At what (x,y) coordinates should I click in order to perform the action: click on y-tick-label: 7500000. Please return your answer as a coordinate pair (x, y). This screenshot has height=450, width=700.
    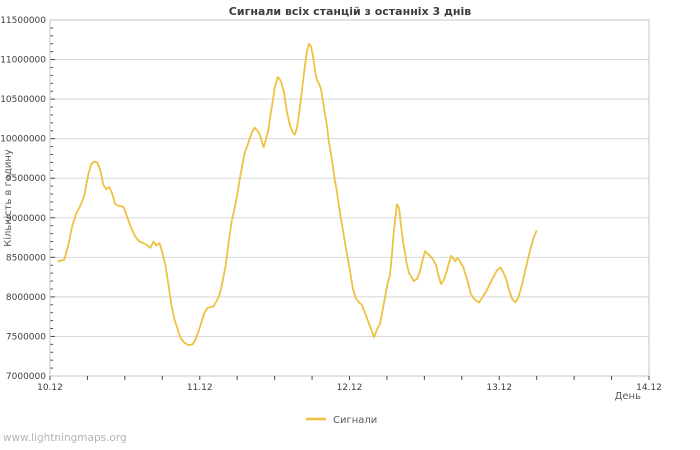
    Looking at the image, I should click on (26, 337).